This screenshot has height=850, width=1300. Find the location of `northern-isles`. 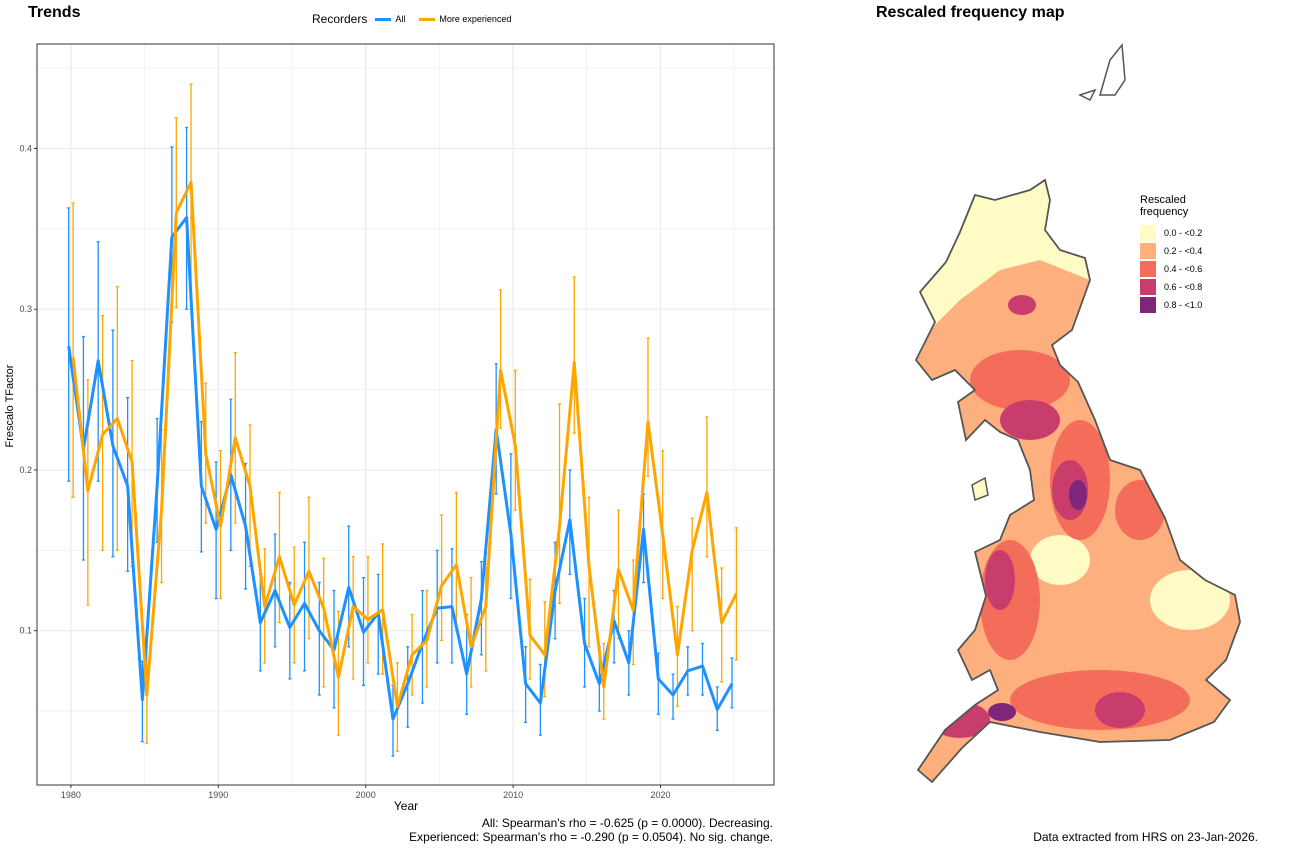

northern-isles is located at coordinates (1102, 72).